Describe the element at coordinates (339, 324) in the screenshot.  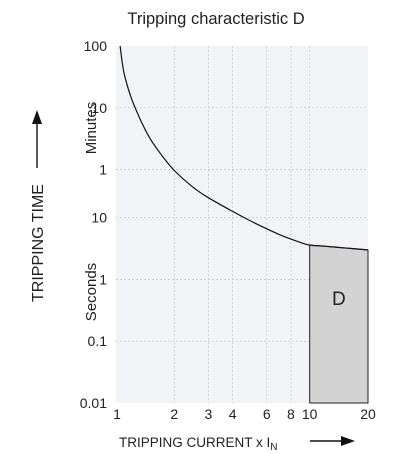
I see `d-band-region` at that location.